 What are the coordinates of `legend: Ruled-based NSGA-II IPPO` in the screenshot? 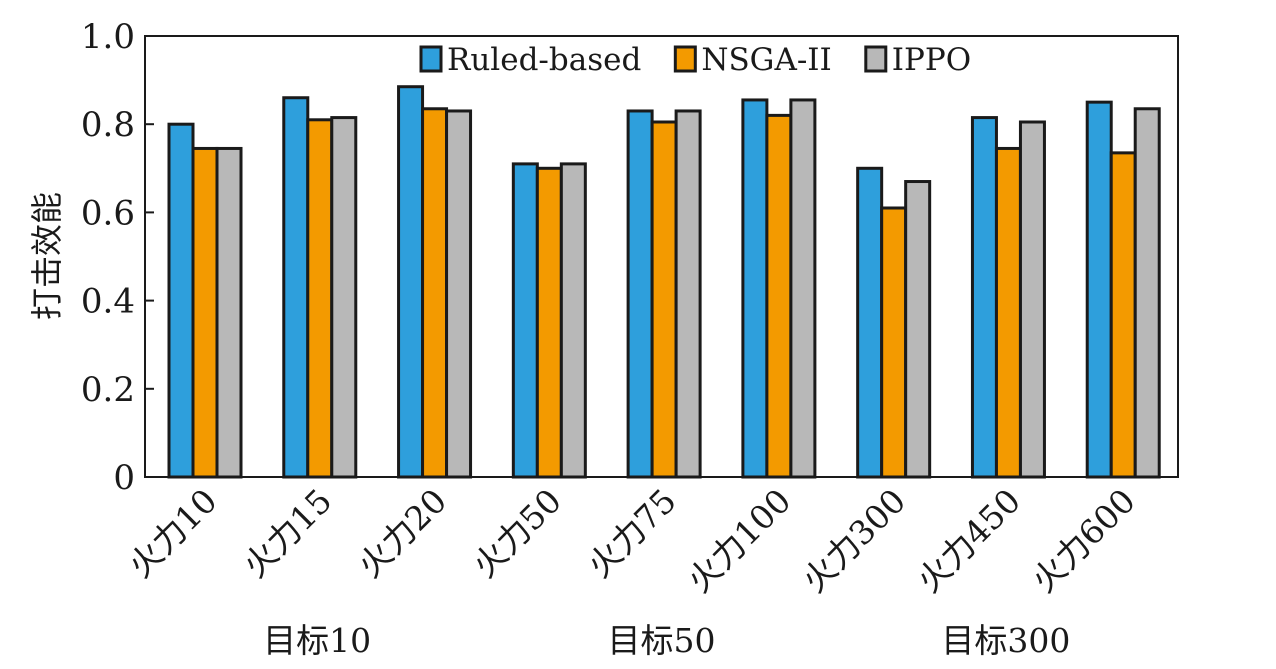 It's located at (695, 60).